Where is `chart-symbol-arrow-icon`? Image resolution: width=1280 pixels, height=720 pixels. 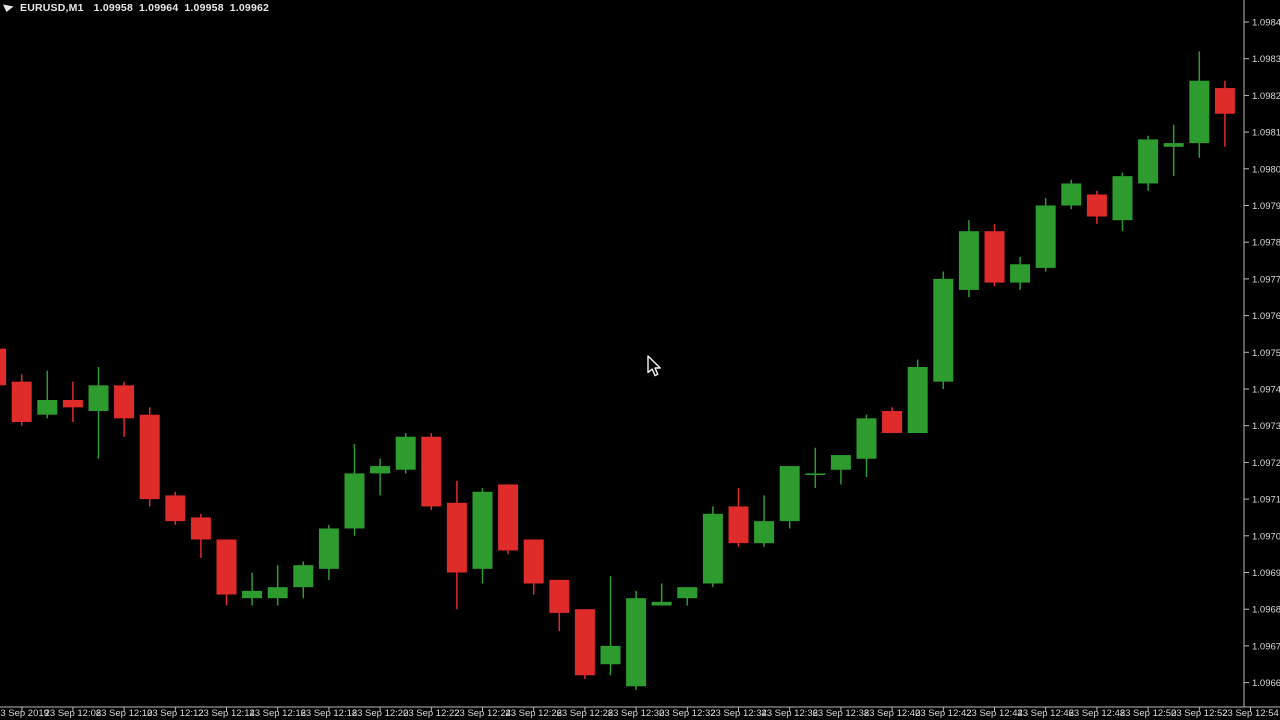
chart-symbol-arrow-icon is located at coordinates (8, 8).